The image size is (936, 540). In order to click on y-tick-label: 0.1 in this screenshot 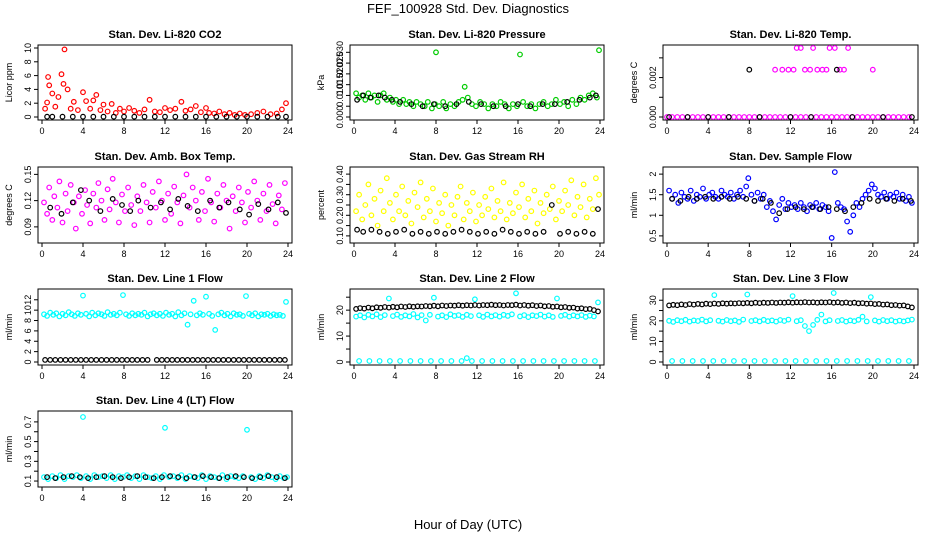, I will do `click(28, 481)`.